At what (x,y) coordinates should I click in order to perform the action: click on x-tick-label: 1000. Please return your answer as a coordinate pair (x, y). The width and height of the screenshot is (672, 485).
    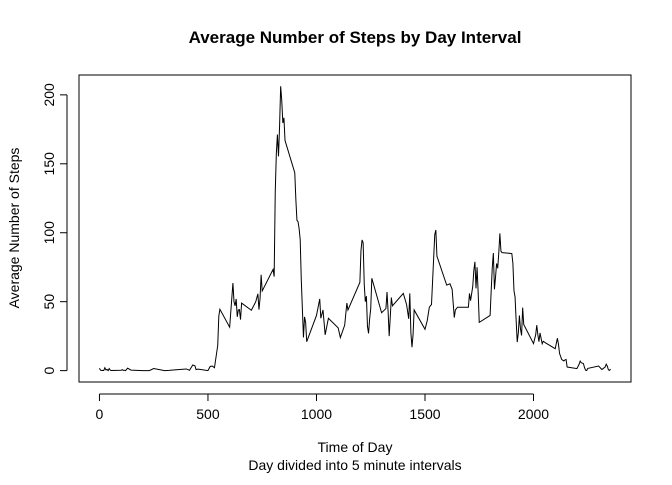
    Looking at the image, I should click on (316, 414).